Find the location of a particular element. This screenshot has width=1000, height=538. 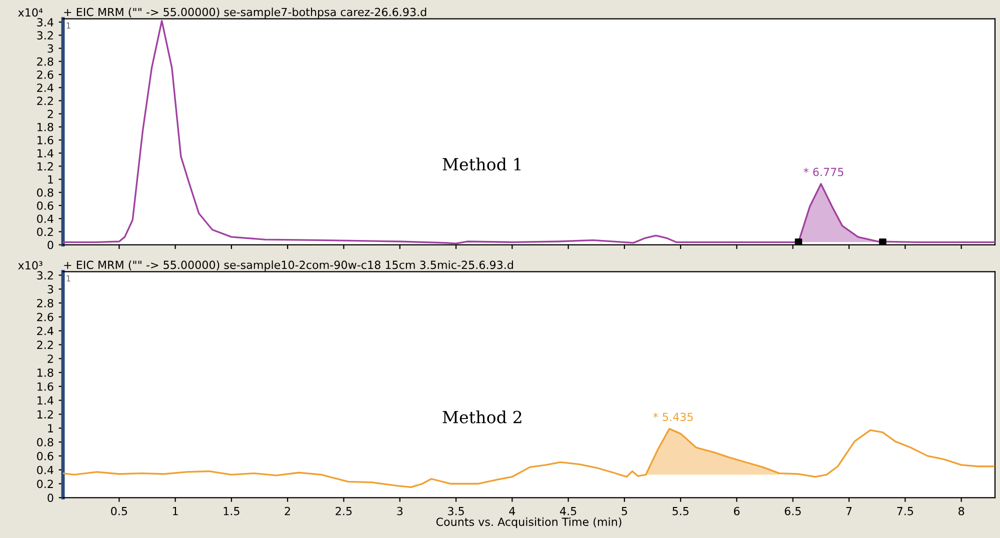

x-tick-label: 6 is located at coordinates (737, 511).